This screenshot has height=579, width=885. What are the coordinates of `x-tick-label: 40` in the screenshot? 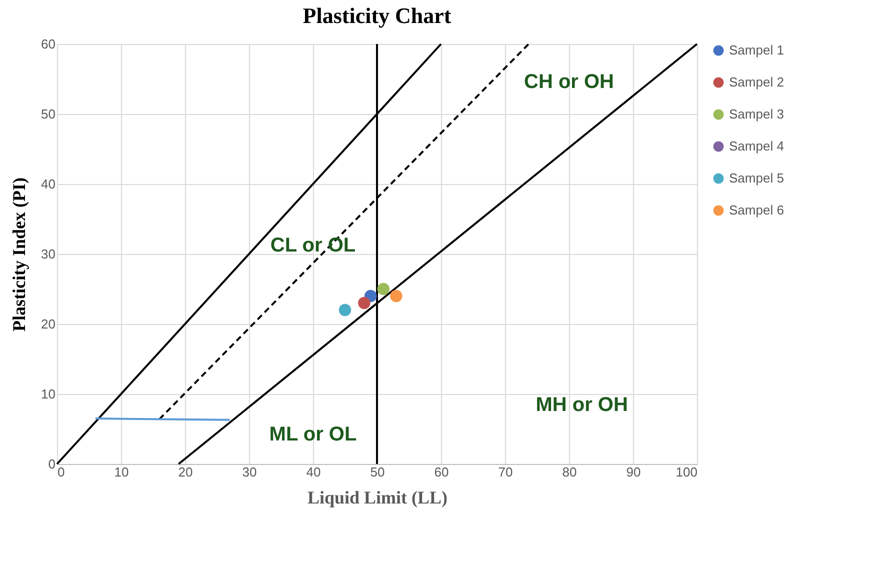 It's located at (313, 472).